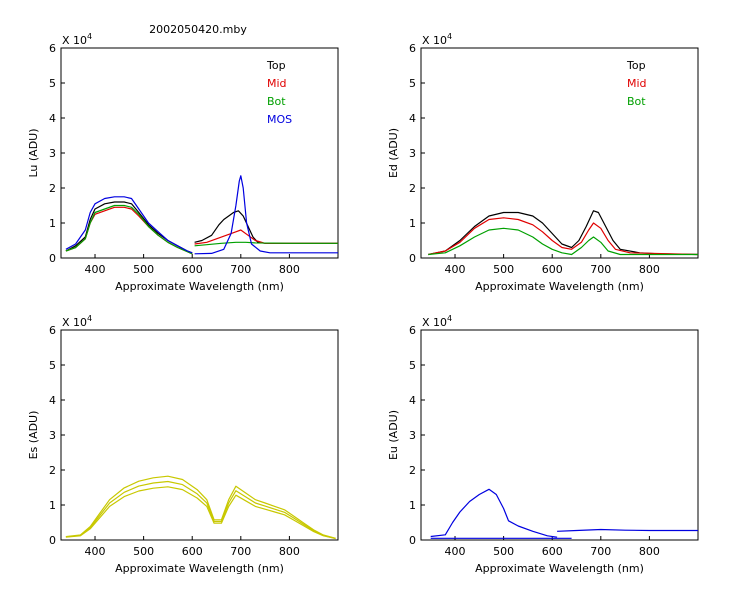 The image size is (750, 600). Describe the element at coordinates (393, 153) in the screenshot. I see `y-axis-label: Ed (ADU)` at that location.